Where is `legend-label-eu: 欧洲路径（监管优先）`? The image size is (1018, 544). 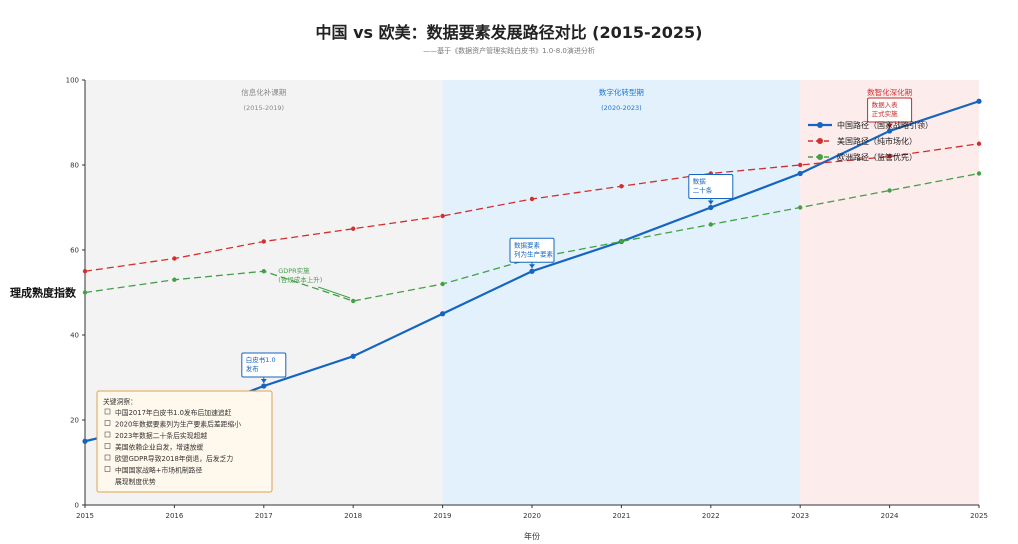
legend-label-eu: 欧洲路径（监管优先） is located at coordinates (877, 157).